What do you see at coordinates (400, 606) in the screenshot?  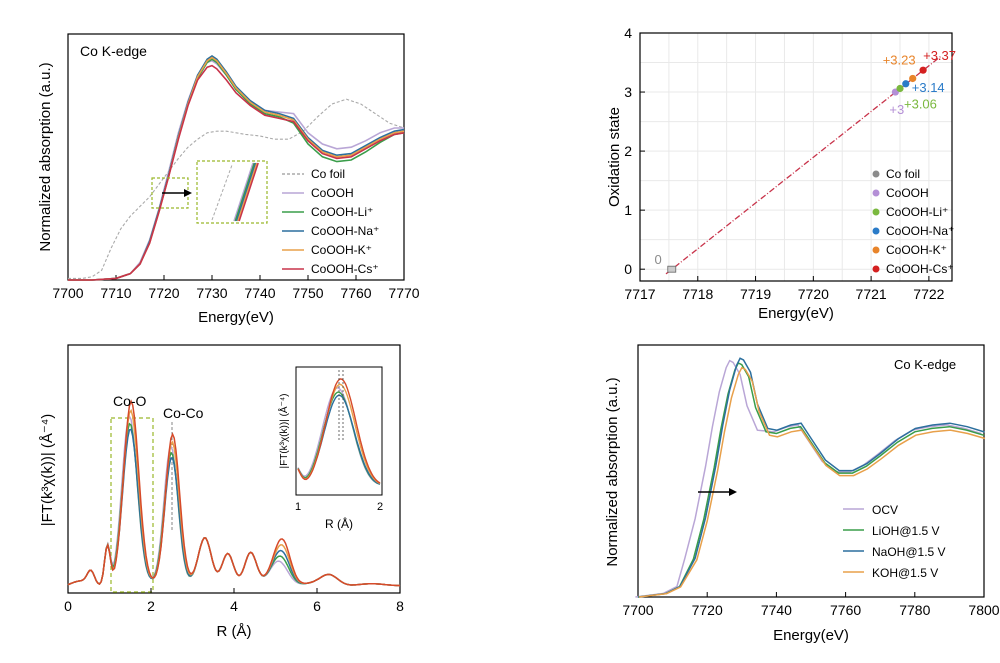 I see `exafs-xtick-label: 8` at bounding box center [400, 606].